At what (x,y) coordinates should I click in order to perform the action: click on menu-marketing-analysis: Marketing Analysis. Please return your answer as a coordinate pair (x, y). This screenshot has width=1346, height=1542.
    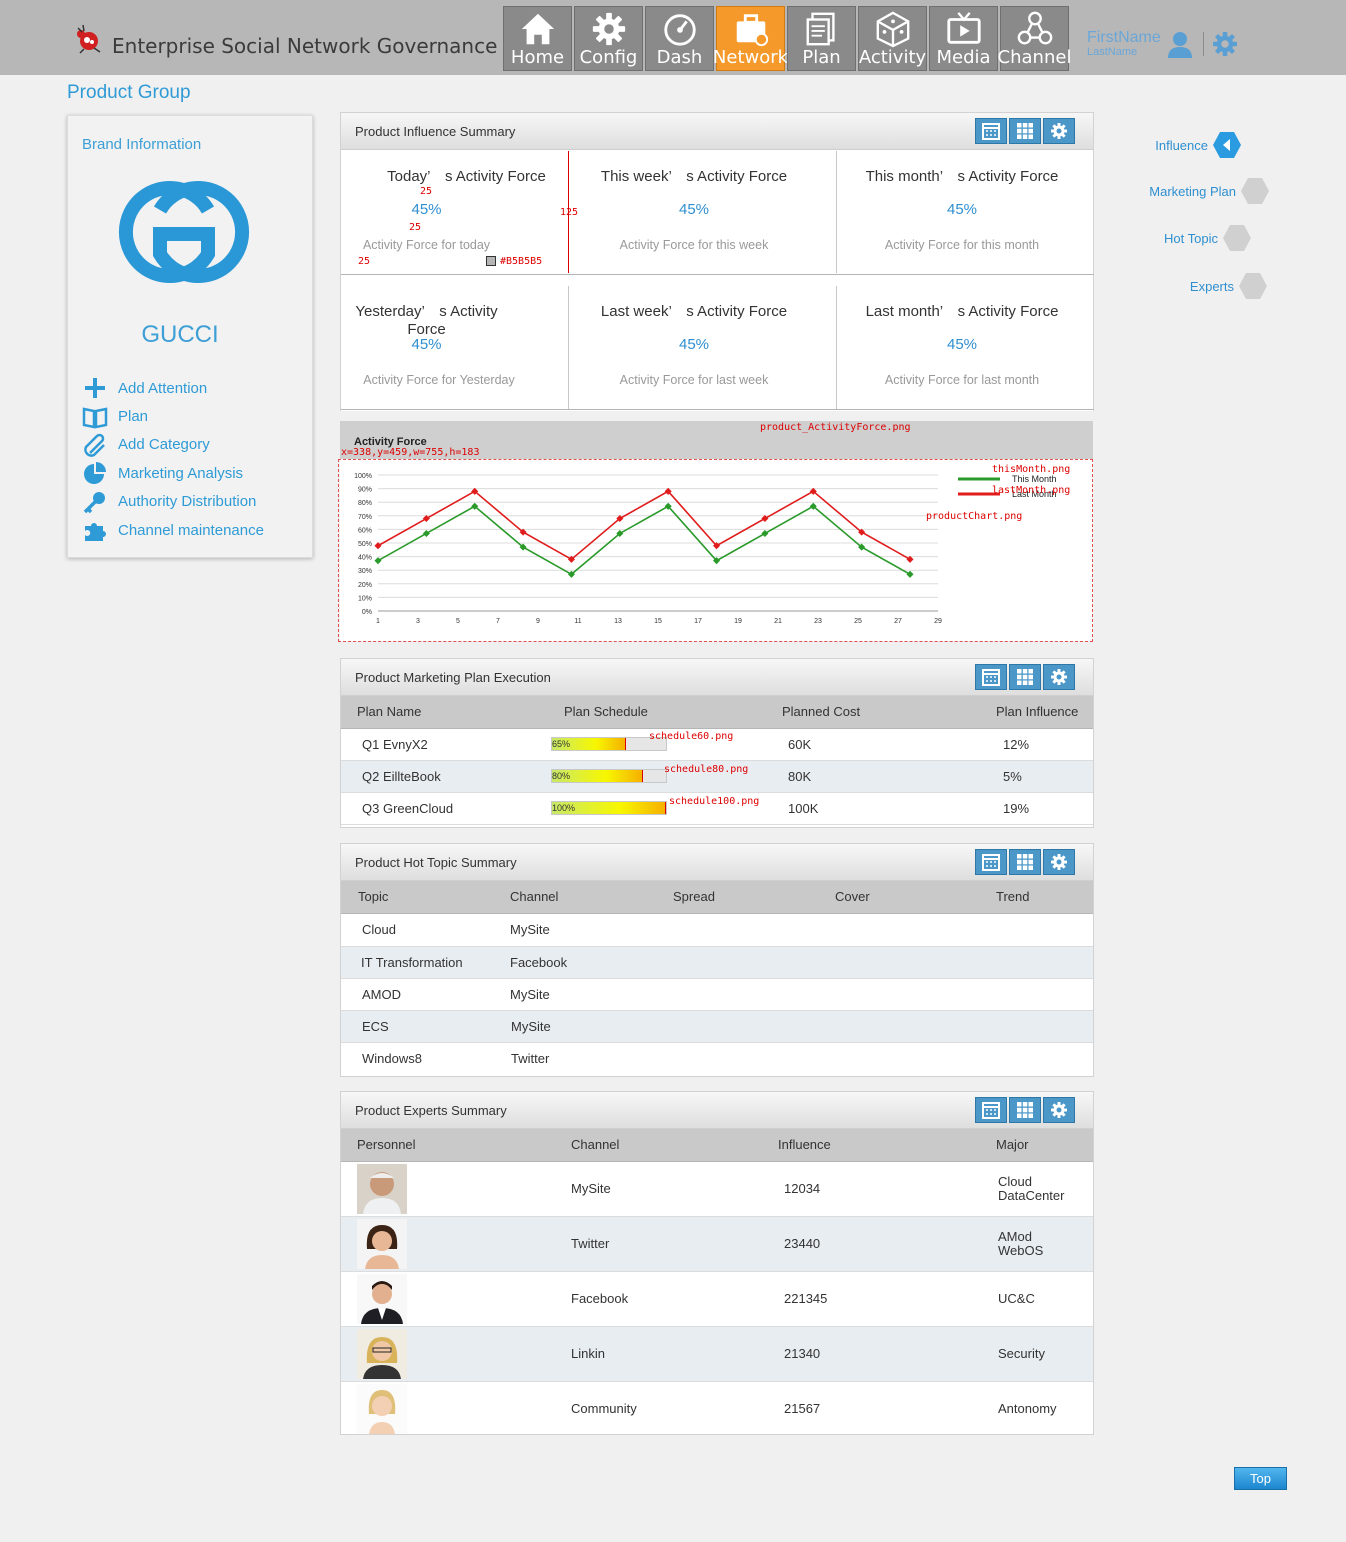
    Looking at the image, I should click on (173, 473).